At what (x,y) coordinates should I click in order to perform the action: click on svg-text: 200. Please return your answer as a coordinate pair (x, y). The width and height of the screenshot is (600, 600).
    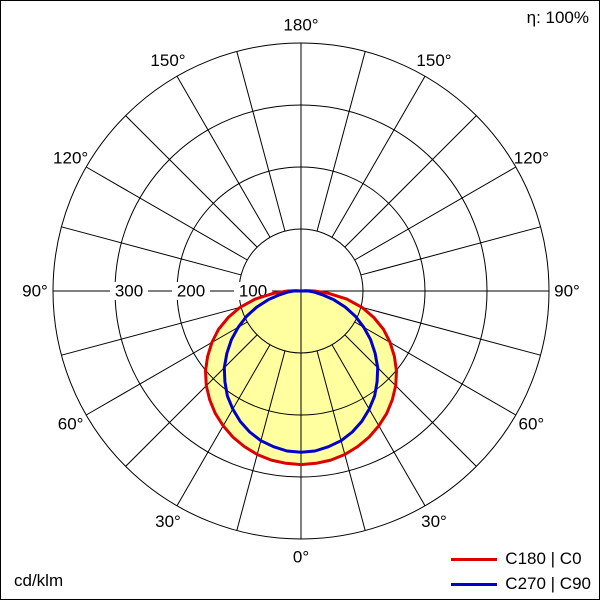
    Looking at the image, I should click on (191, 291).